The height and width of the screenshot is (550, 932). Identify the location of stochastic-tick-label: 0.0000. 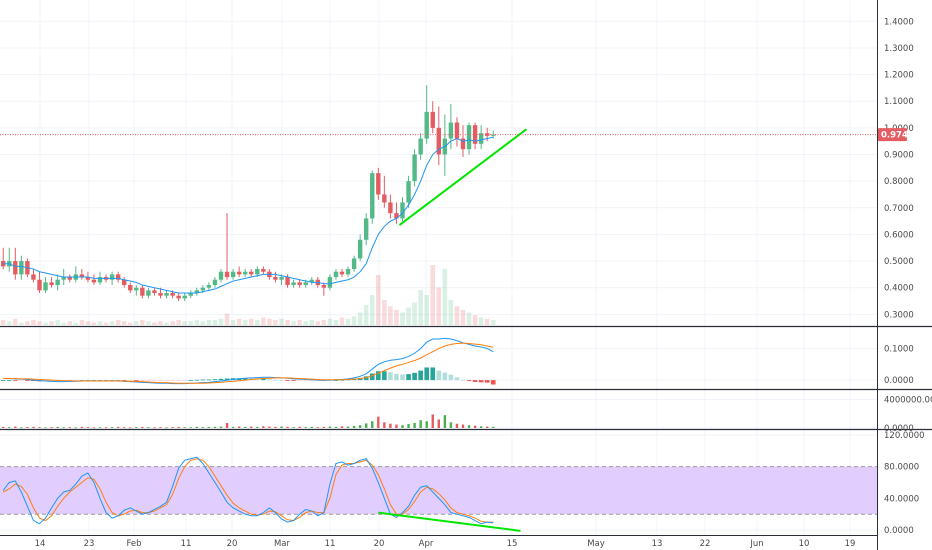
(899, 531).